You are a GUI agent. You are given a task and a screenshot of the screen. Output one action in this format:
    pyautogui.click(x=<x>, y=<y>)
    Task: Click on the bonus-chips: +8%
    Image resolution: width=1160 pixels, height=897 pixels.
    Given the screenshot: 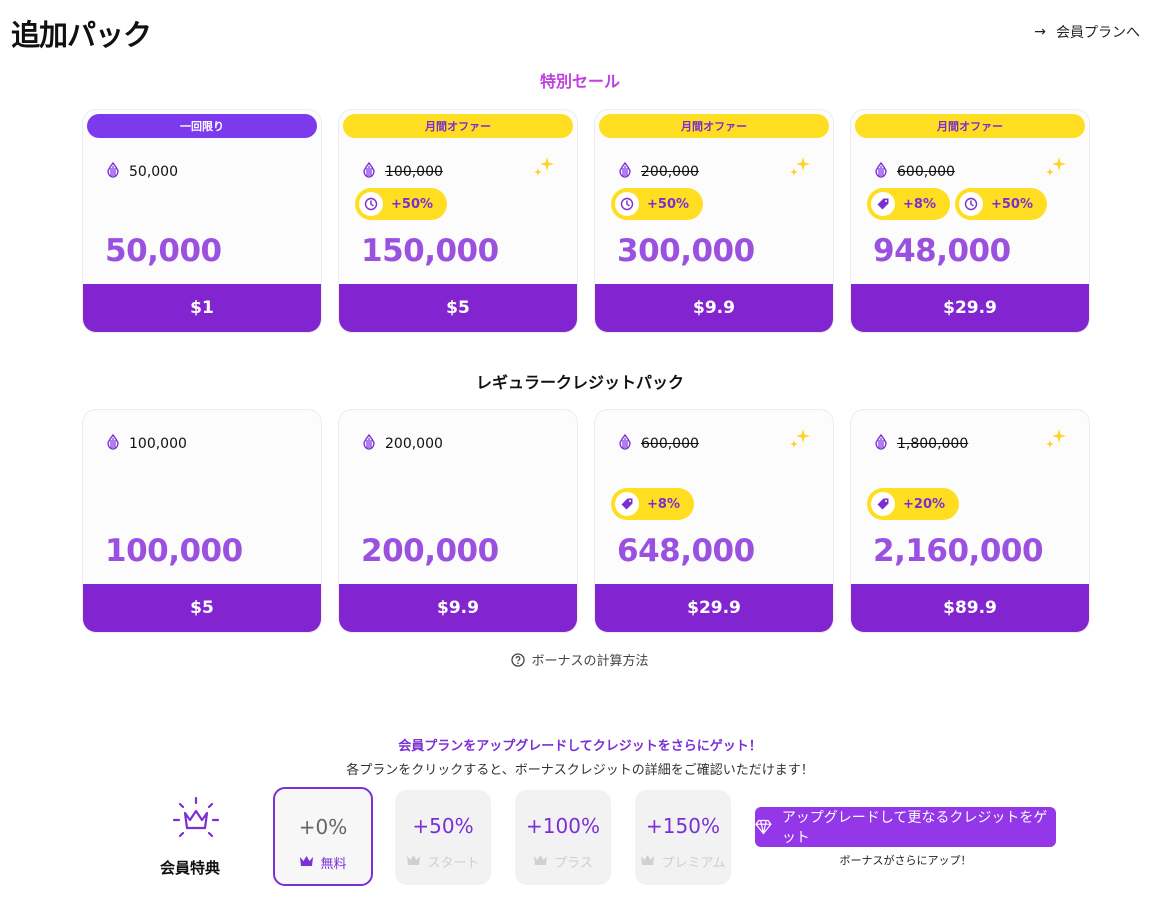 What is the action you would take?
    pyautogui.click(x=652, y=504)
    